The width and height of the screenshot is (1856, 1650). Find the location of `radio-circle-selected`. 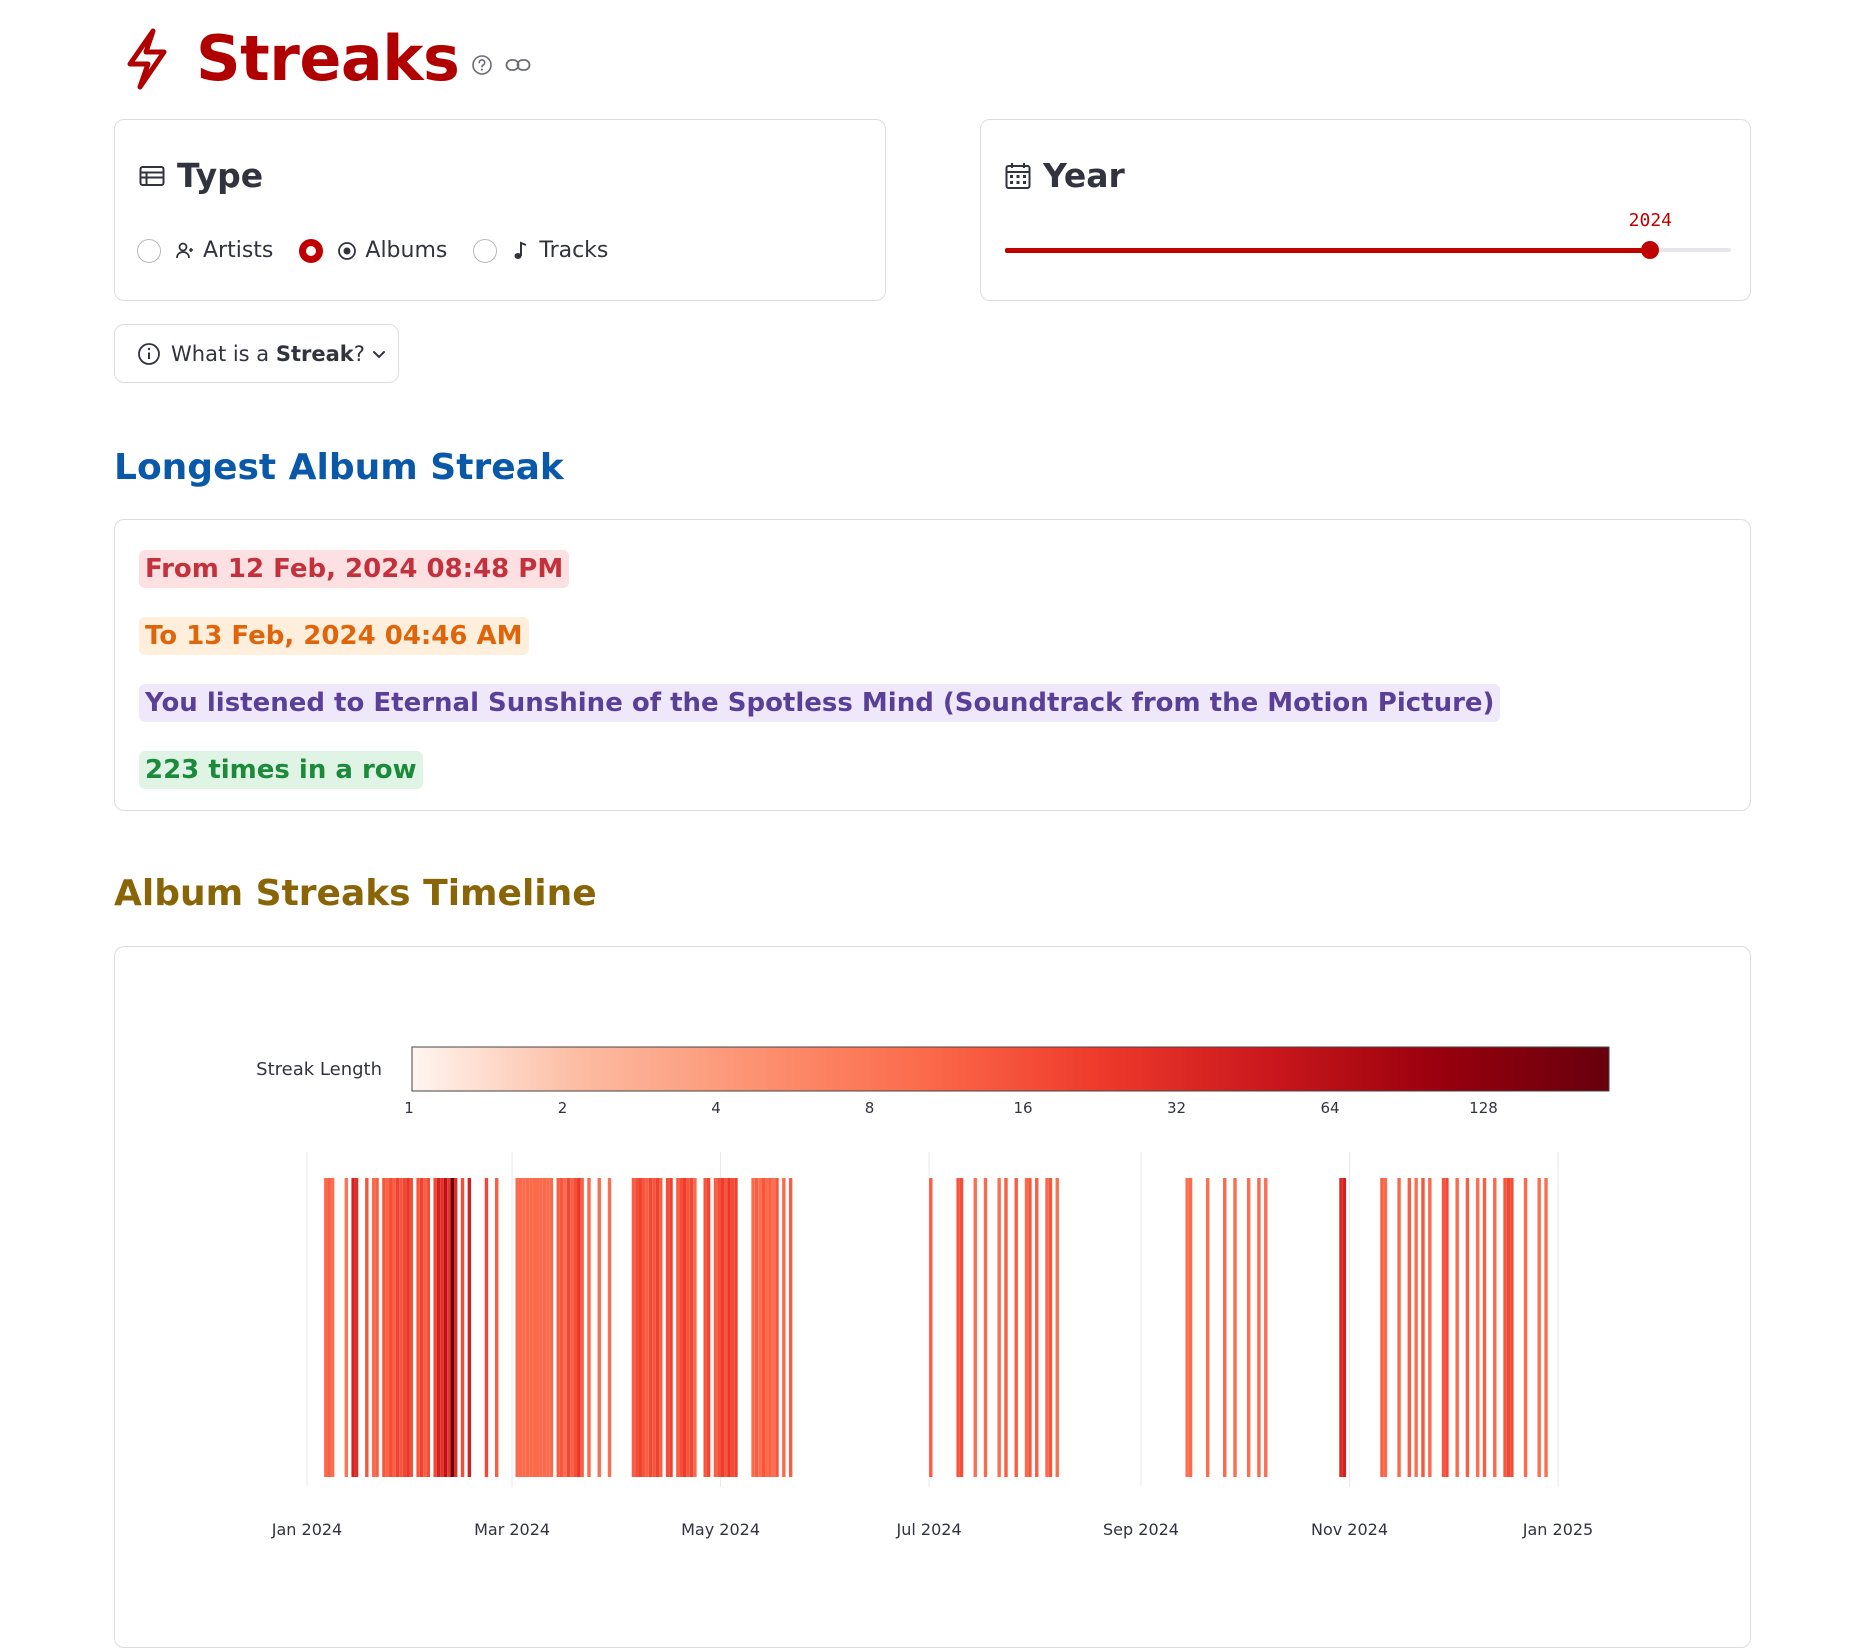

radio-circle-selected is located at coordinates (311, 250).